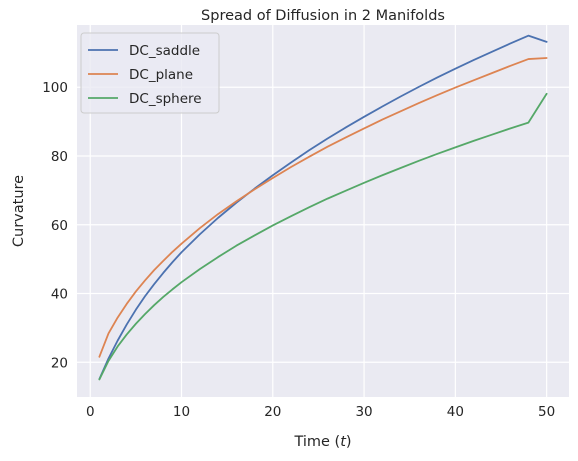 The width and height of the screenshot is (578, 461). What do you see at coordinates (59, 363) in the screenshot?
I see `y-tick-label: 20` at bounding box center [59, 363].